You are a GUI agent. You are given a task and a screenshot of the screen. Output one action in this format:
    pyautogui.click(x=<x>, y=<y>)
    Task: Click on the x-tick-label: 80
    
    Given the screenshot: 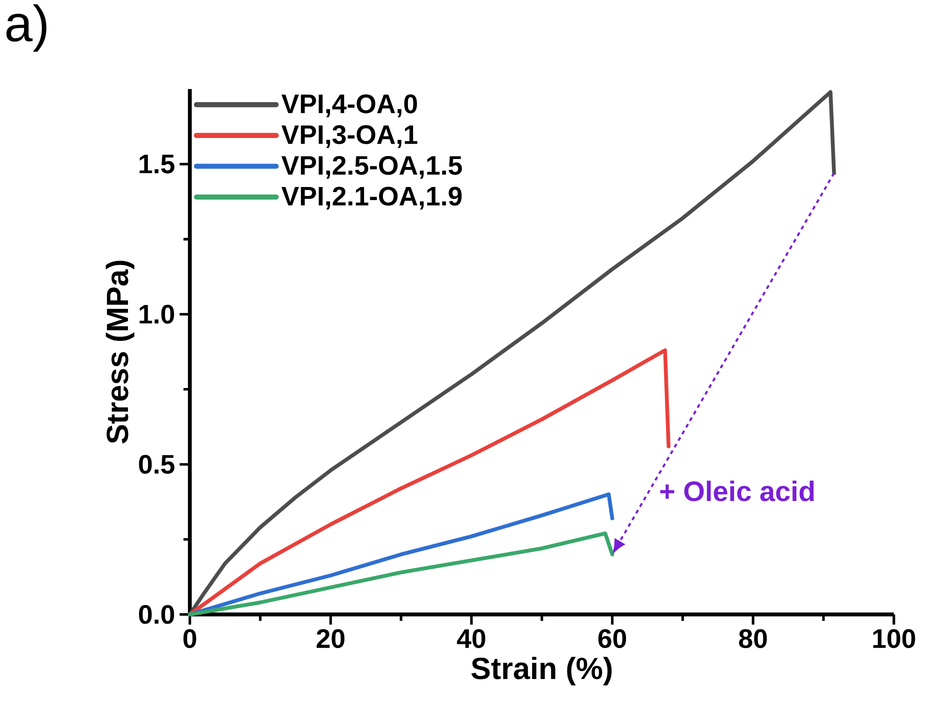 What is the action you would take?
    pyautogui.click(x=753, y=638)
    